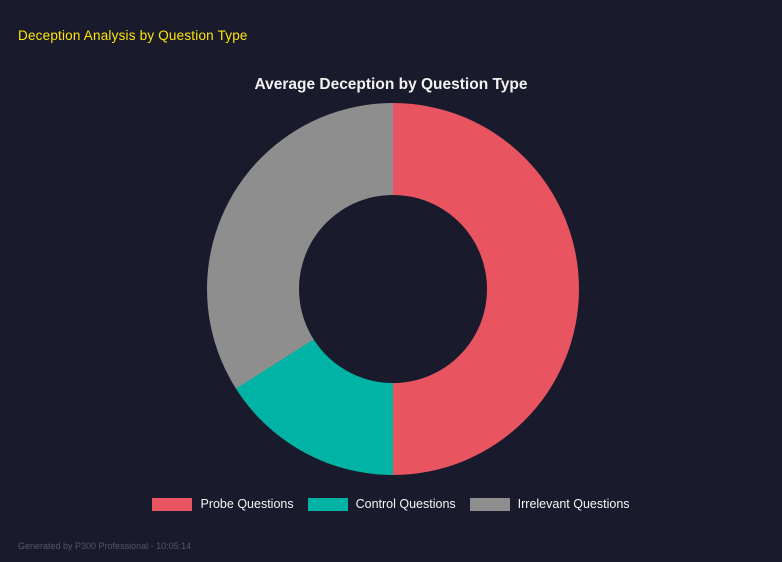 The width and height of the screenshot is (782, 562). What do you see at coordinates (133, 35) in the screenshot?
I see `page-title: Deception Analysis by Question Type` at bounding box center [133, 35].